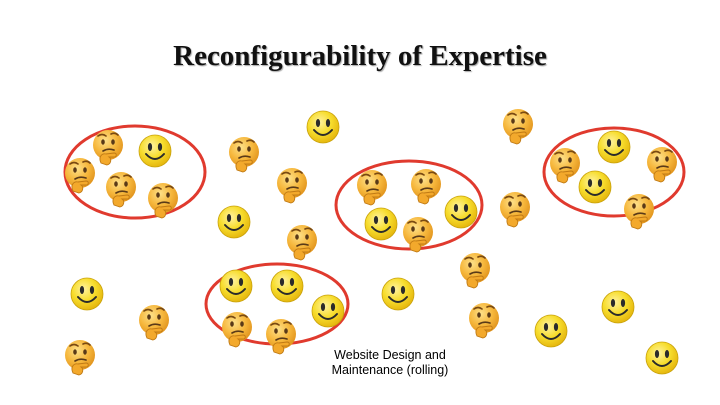 The width and height of the screenshot is (720, 405). Describe the element at coordinates (390, 355) in the screenshot. I see `caption-line-1: Website Design and` at that location.